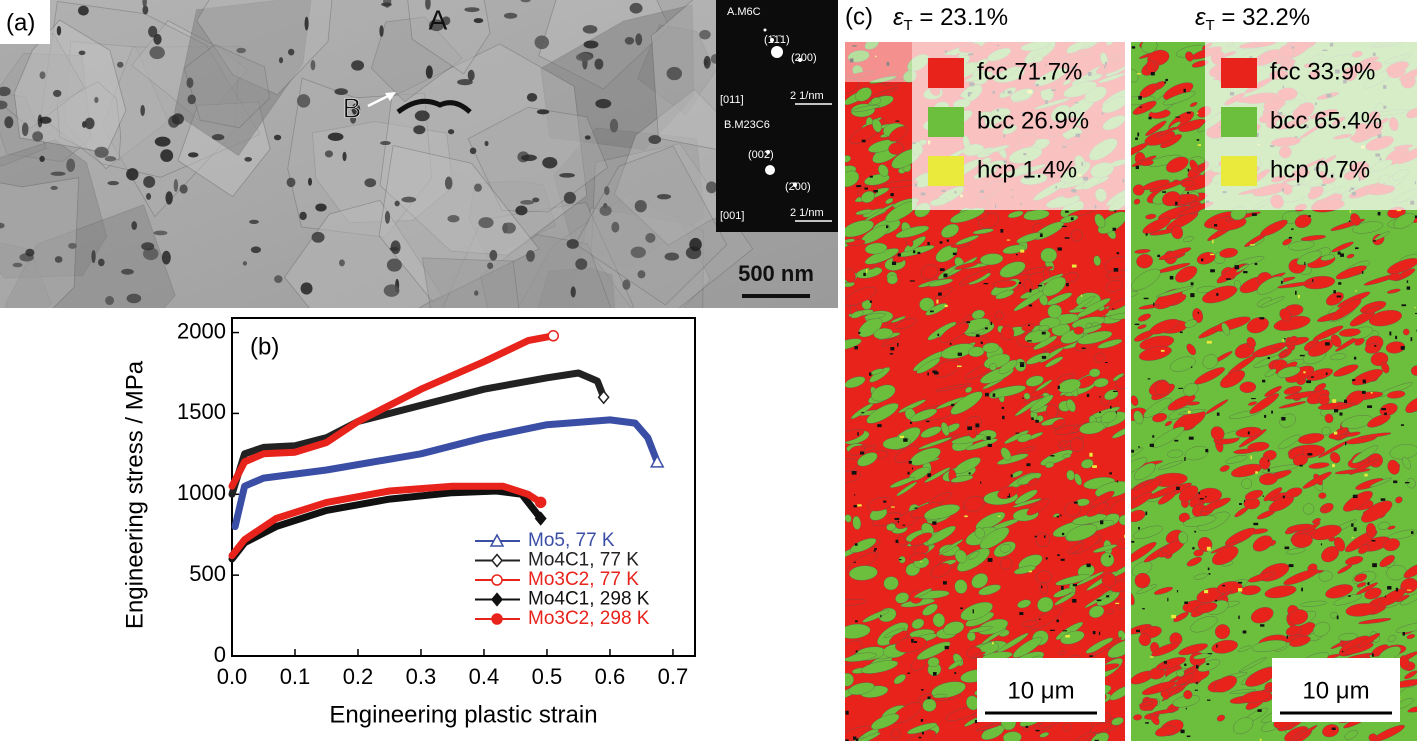  What do you see at coordinates (207, 573) in the screenshot?
I see `y-tick-label: 500` at bounding box center [207, 573].